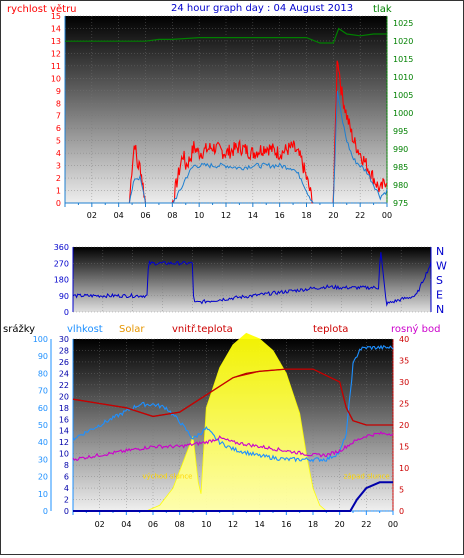 This screenshot has width=464, height=558. I want to click on multi-x-tick-label: 14, so click(260, 524).